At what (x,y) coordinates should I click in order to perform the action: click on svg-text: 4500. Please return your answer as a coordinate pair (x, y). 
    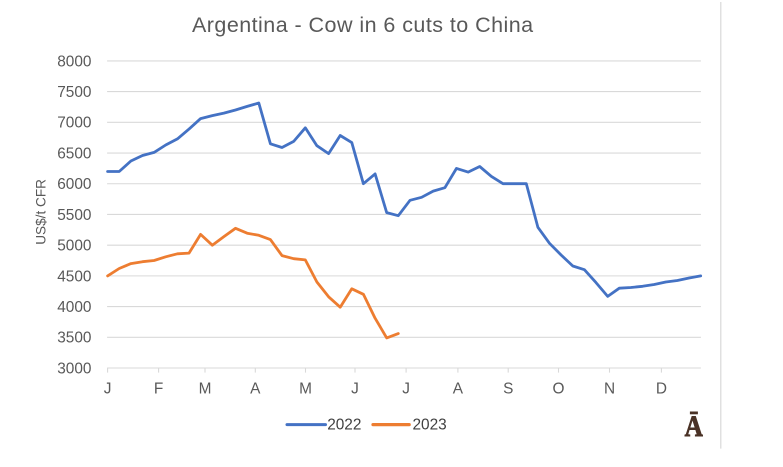
    Looking at the image, I should click on (74, 276).